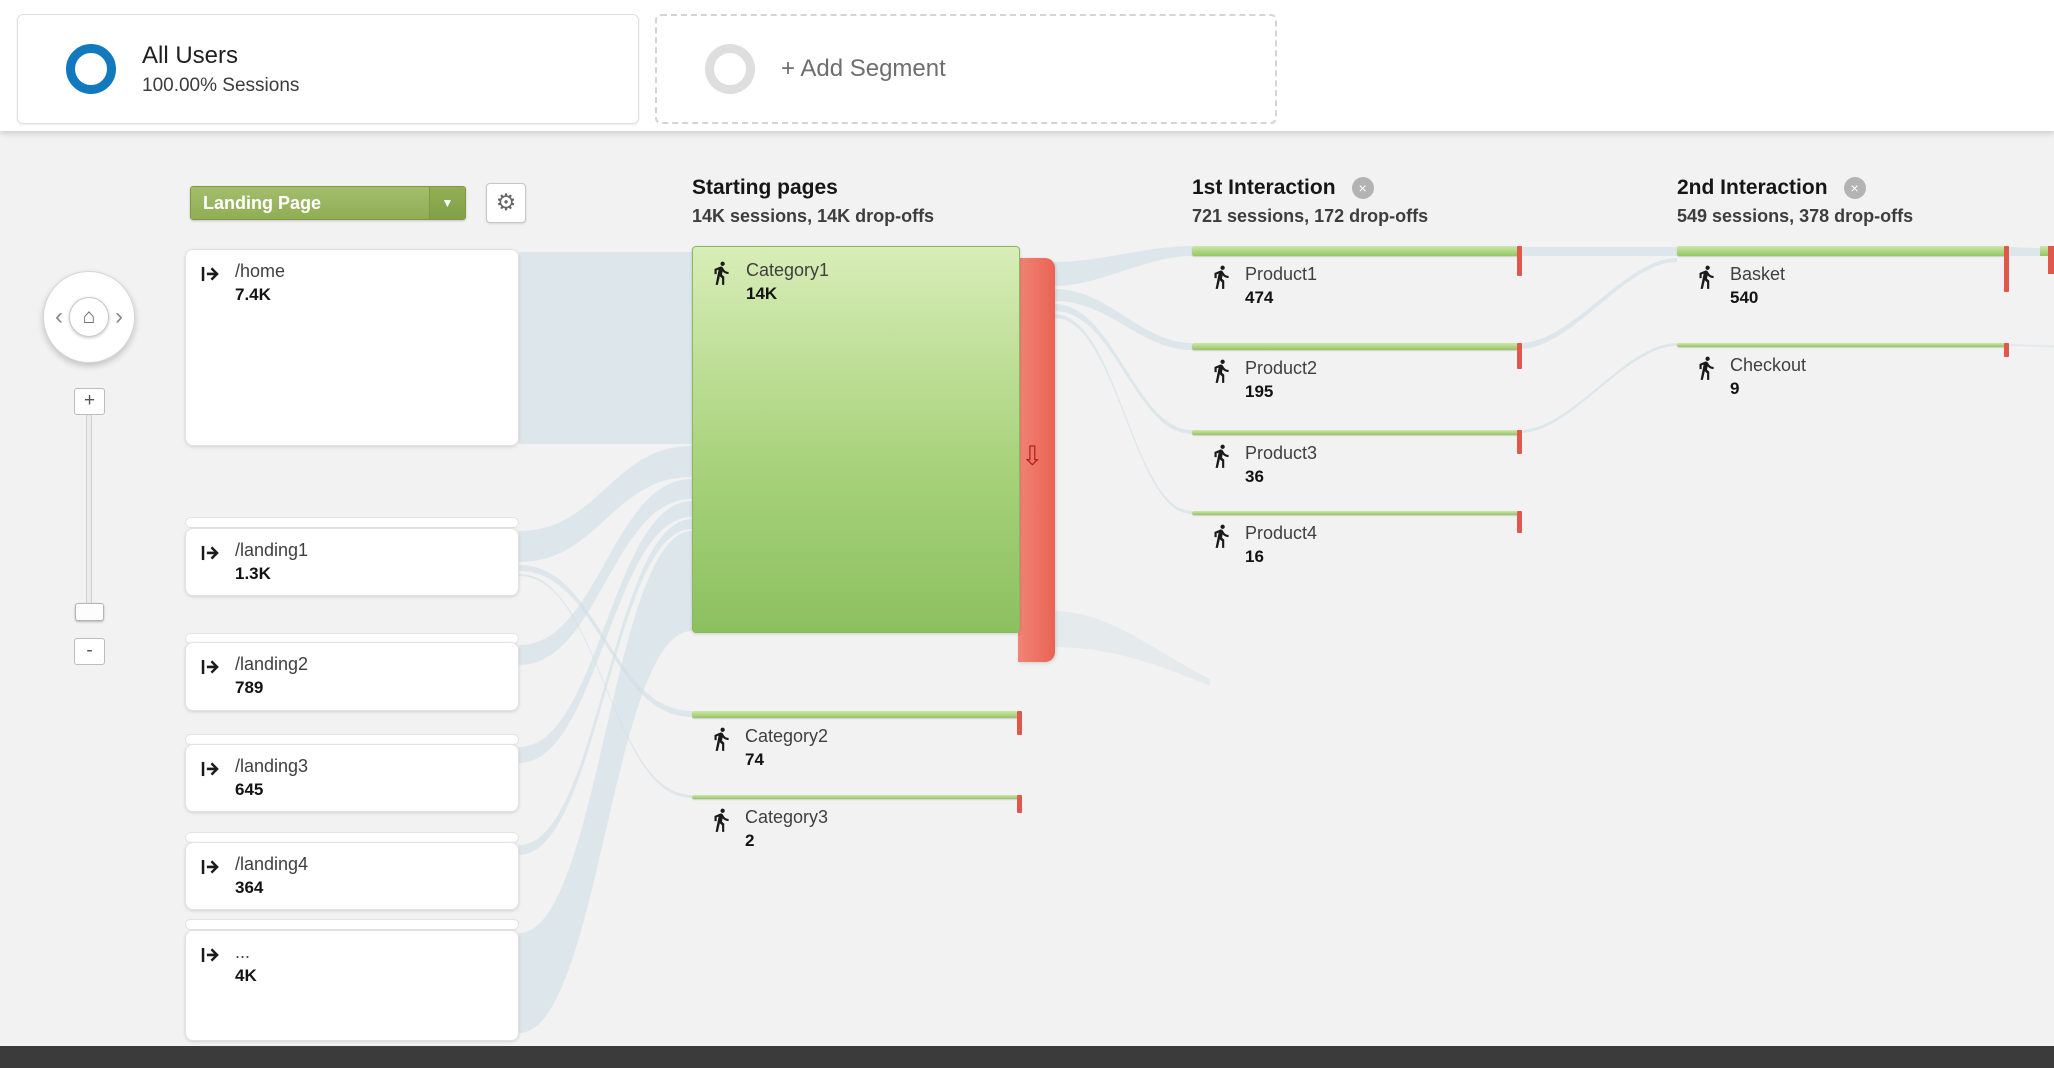  I want to click on column-subtitle: 14K sessions, 14K drop-offs, so click(813, 216).